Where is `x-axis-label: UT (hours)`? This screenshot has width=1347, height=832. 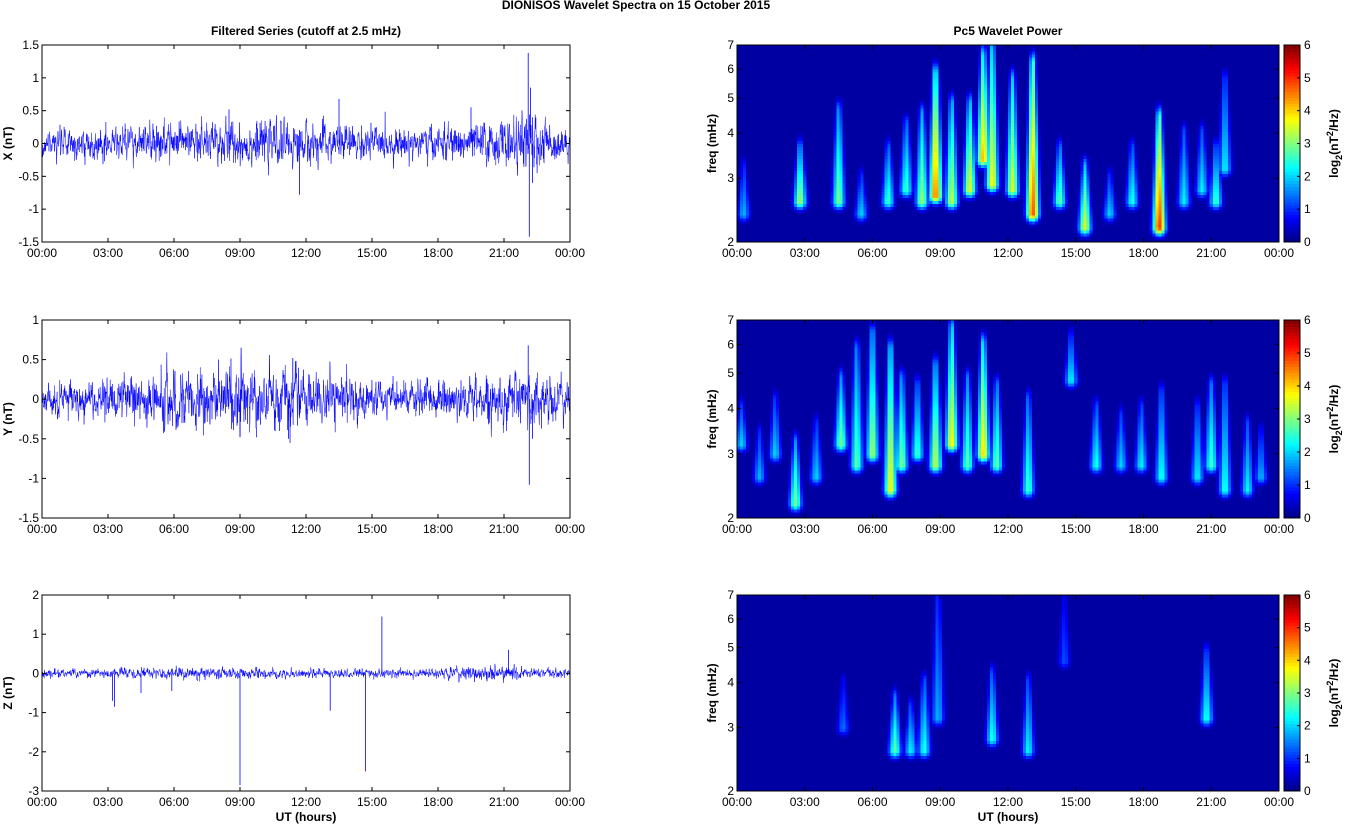
x-axis-label: UT (hours) is located at coordinates (306, 817).